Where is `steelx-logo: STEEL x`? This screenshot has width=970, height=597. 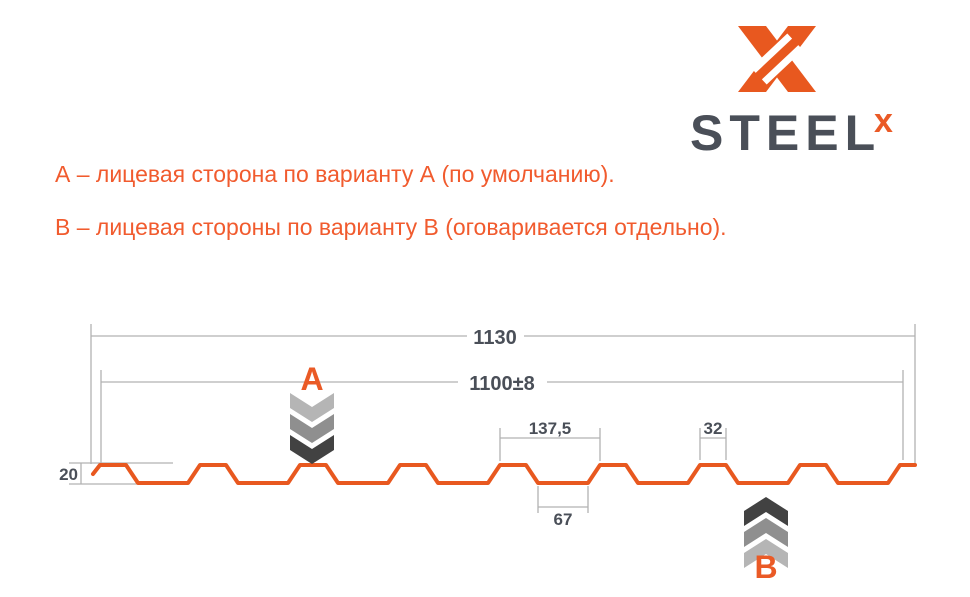 steelx-logo: STEEL x is located at coordinates (805, 88).